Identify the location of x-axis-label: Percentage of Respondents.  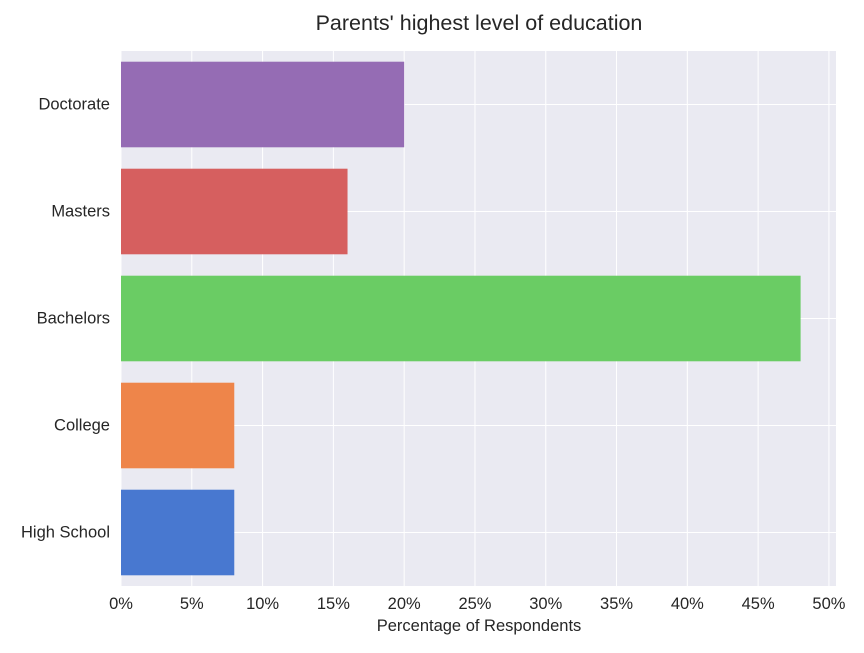
(479, 626).